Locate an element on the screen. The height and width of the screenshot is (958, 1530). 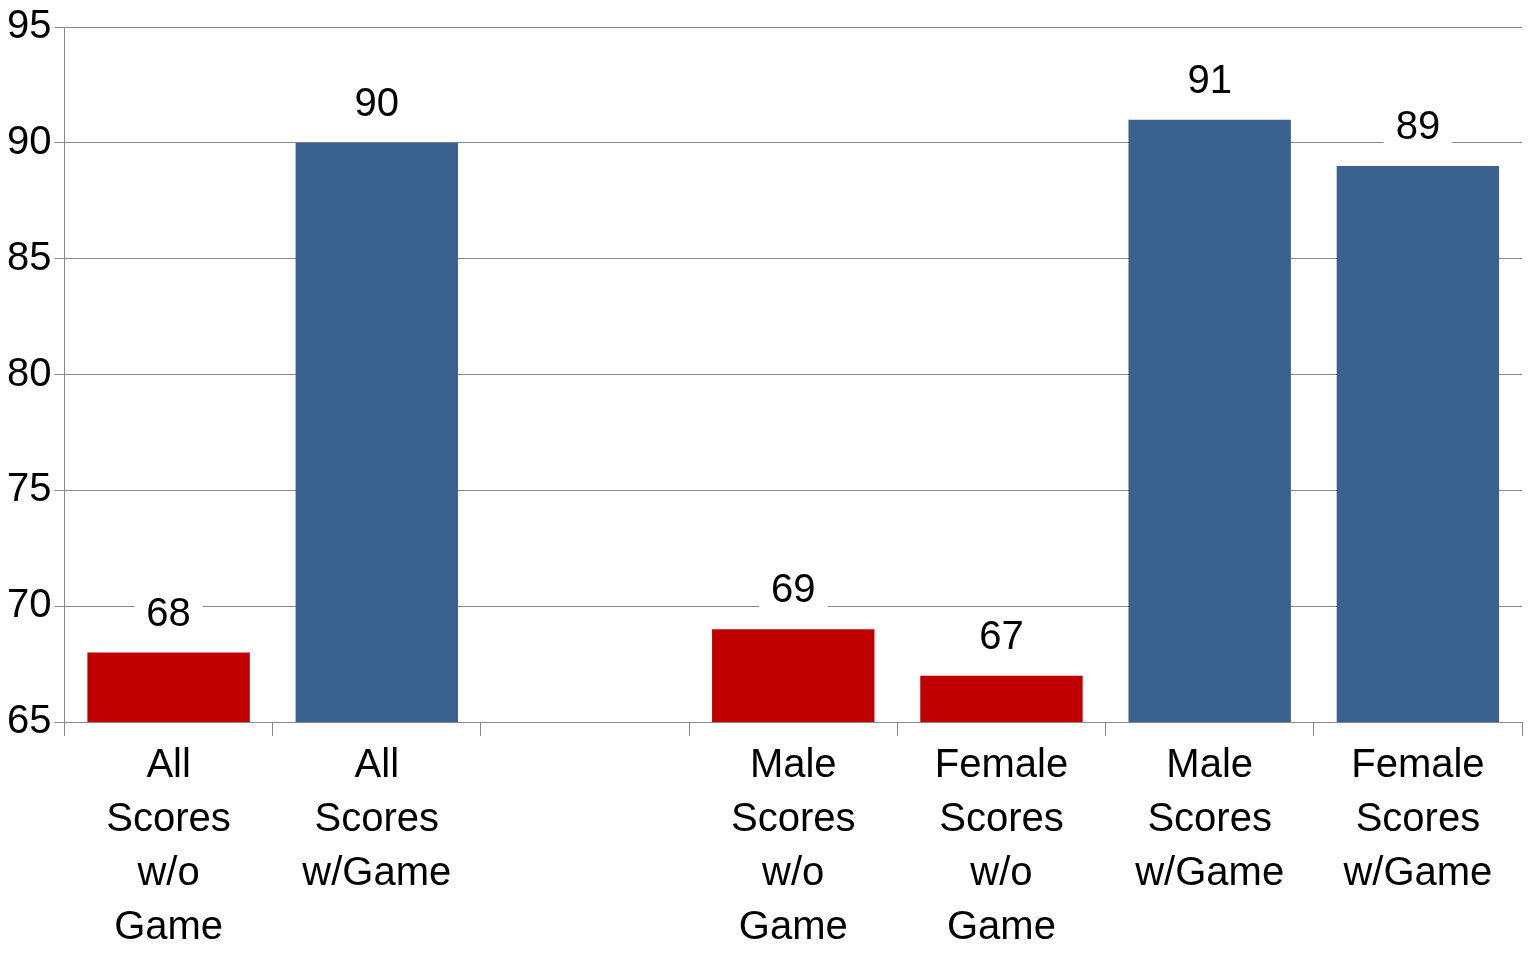
data-label: 91 is located at coordinates (1209, 78).